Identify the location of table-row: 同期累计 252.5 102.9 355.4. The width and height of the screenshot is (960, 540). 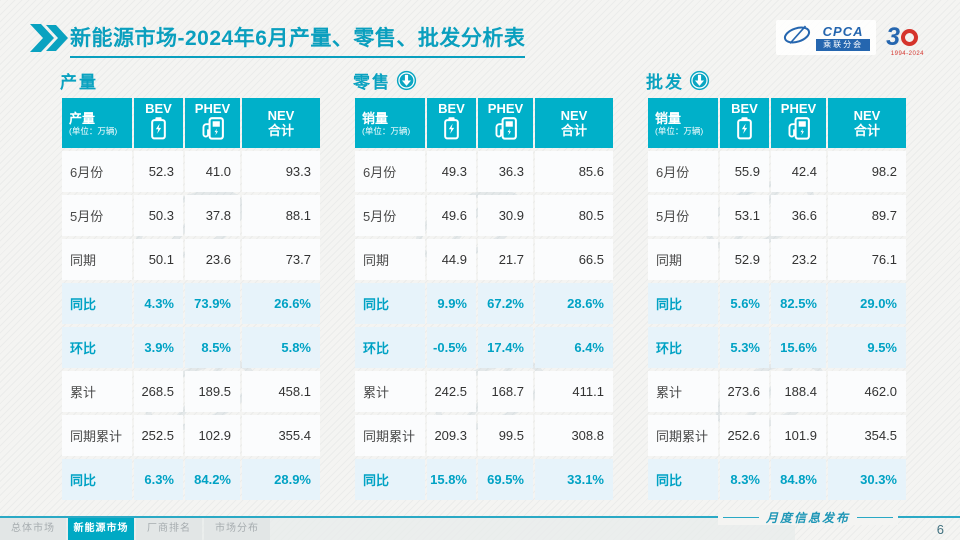
(191, 435).